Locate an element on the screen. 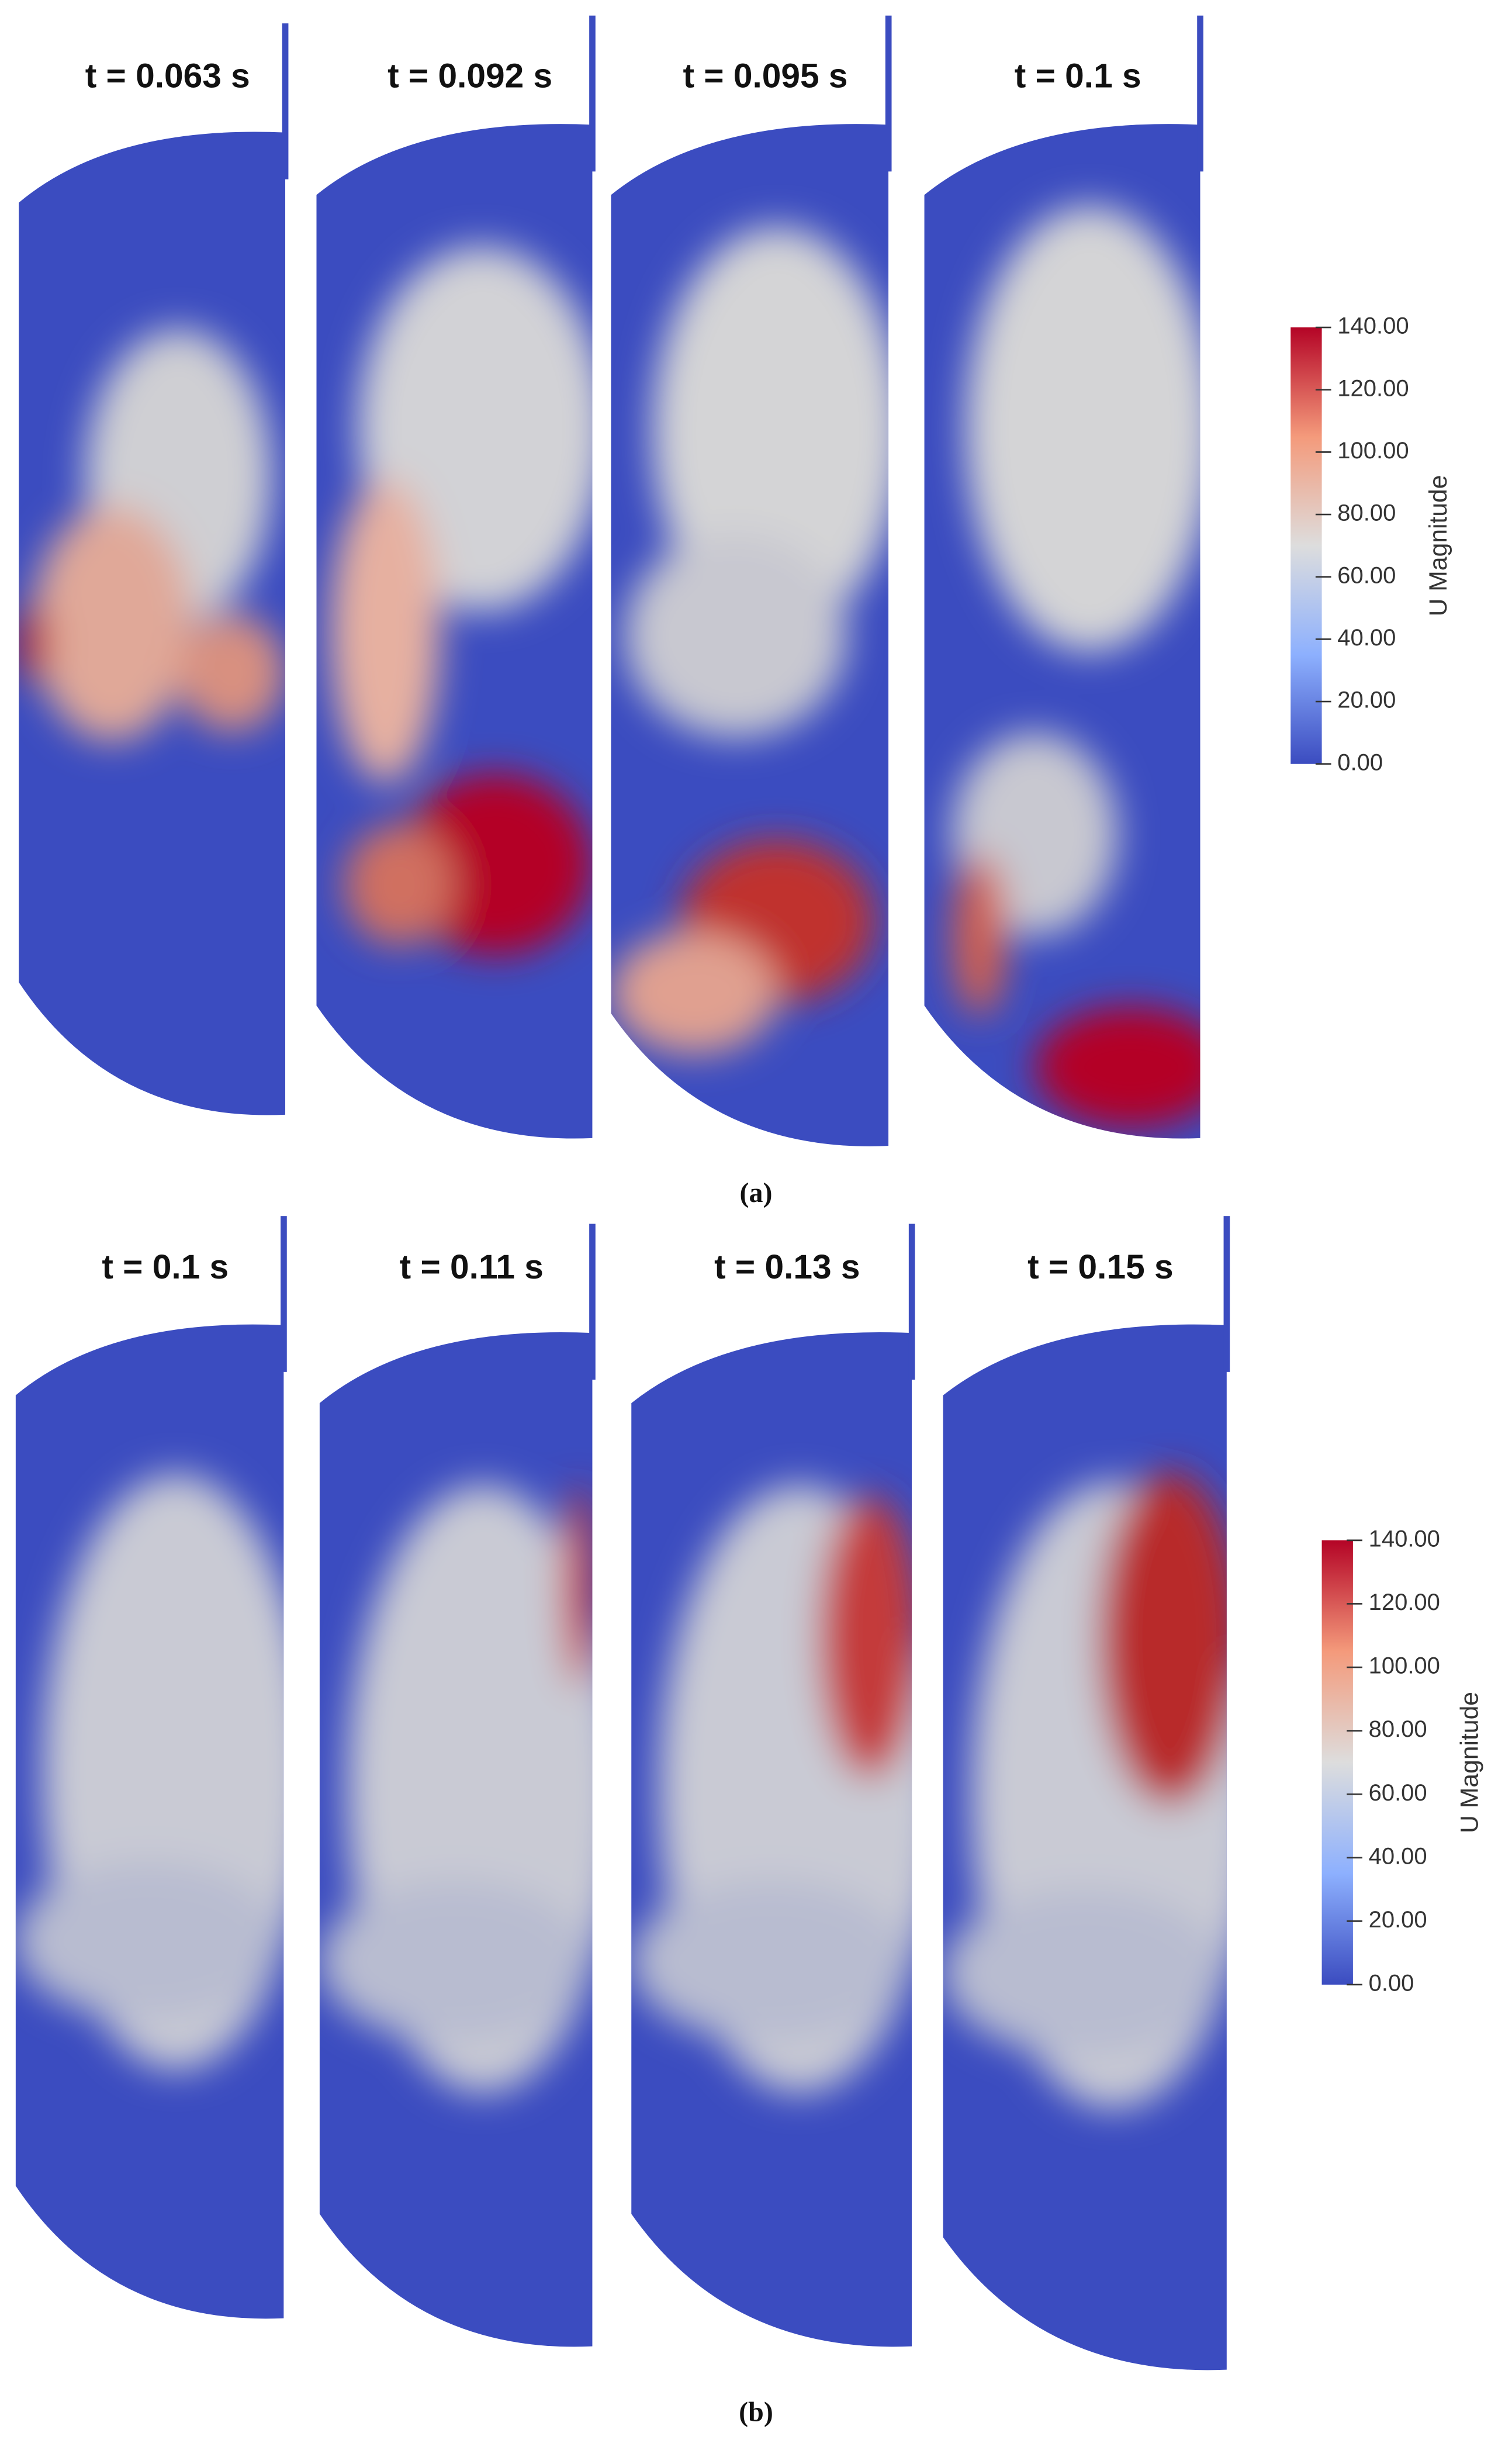 The image size is (1512, 2450). time-label: t = 0.15 s is located at coordinates (1100, 1267).